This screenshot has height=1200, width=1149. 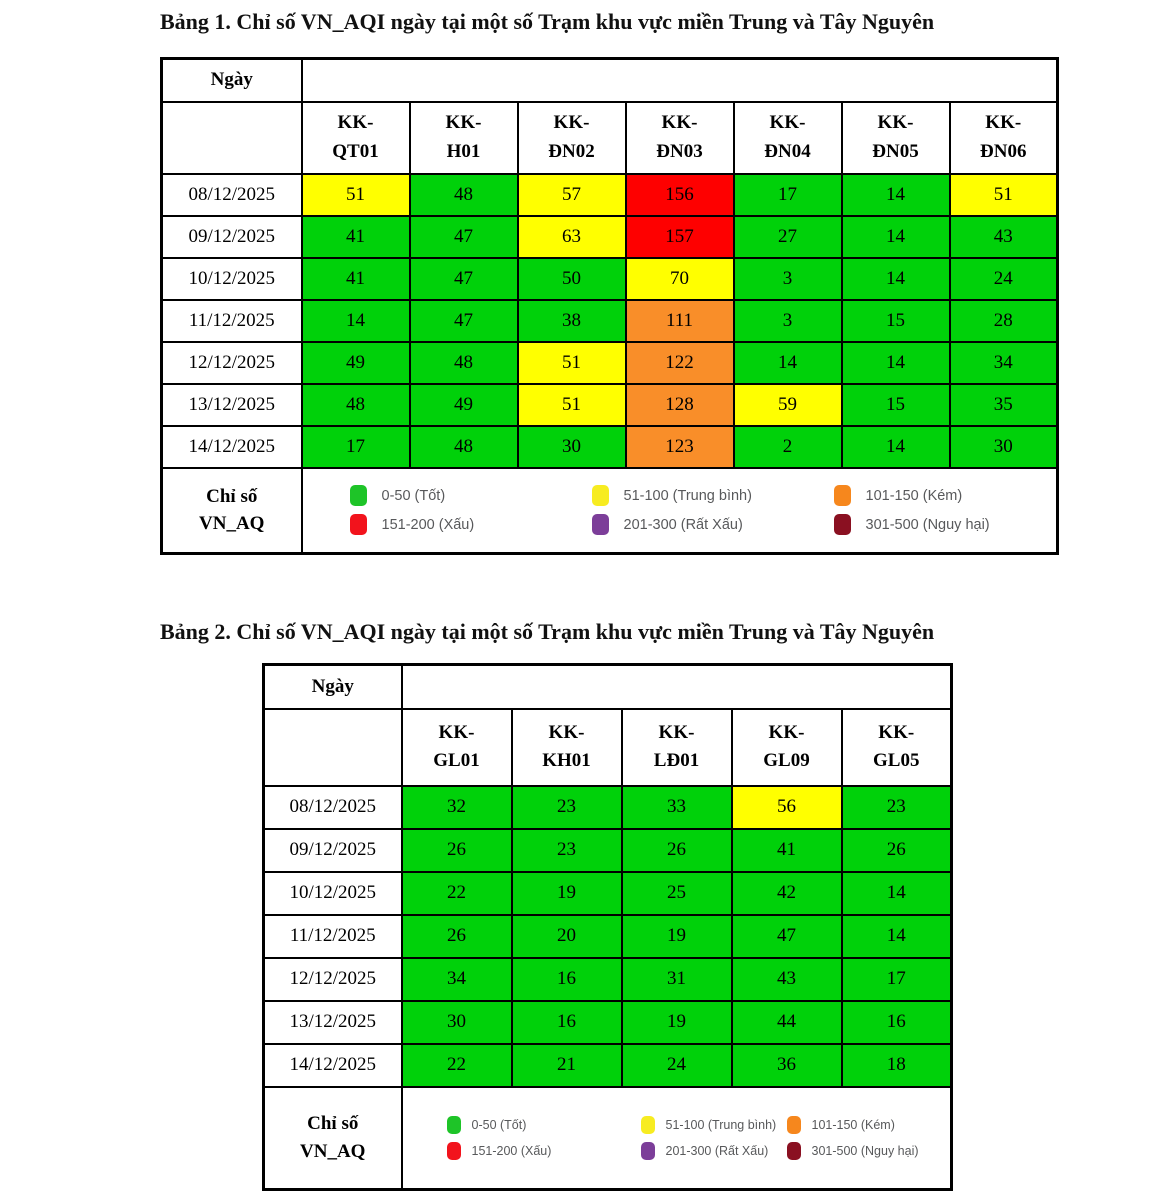 What do you see at coordinates (721, 1124) in the screenshot?
I see `legend-range-label: 51-100 (Trung bình)` at bounding box center [721, 1124].